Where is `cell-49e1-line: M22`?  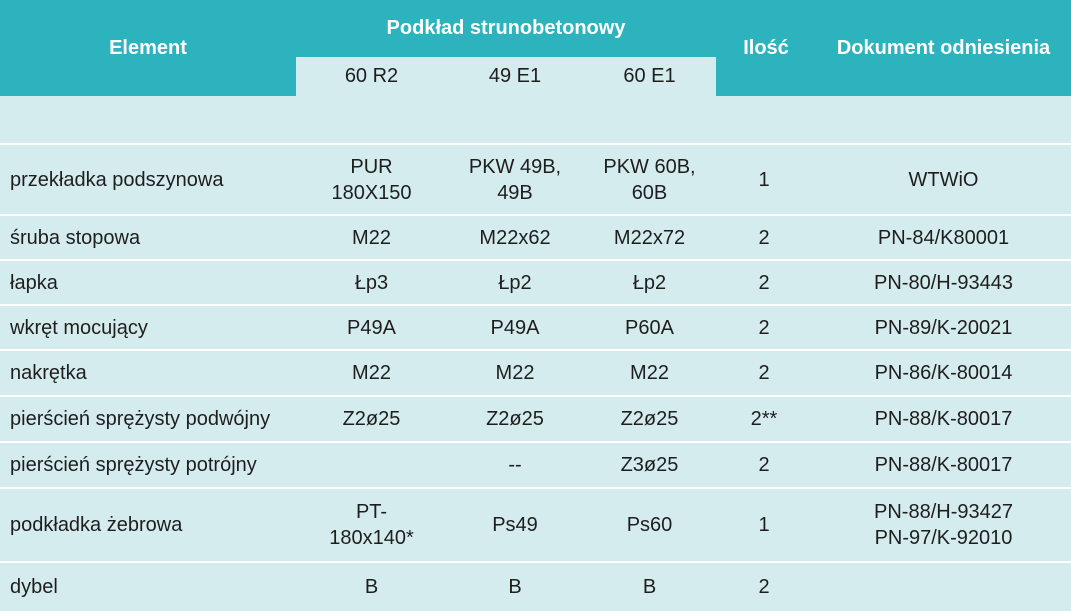
cell-49e1-line: M22 is located at coordinates (515, 373).